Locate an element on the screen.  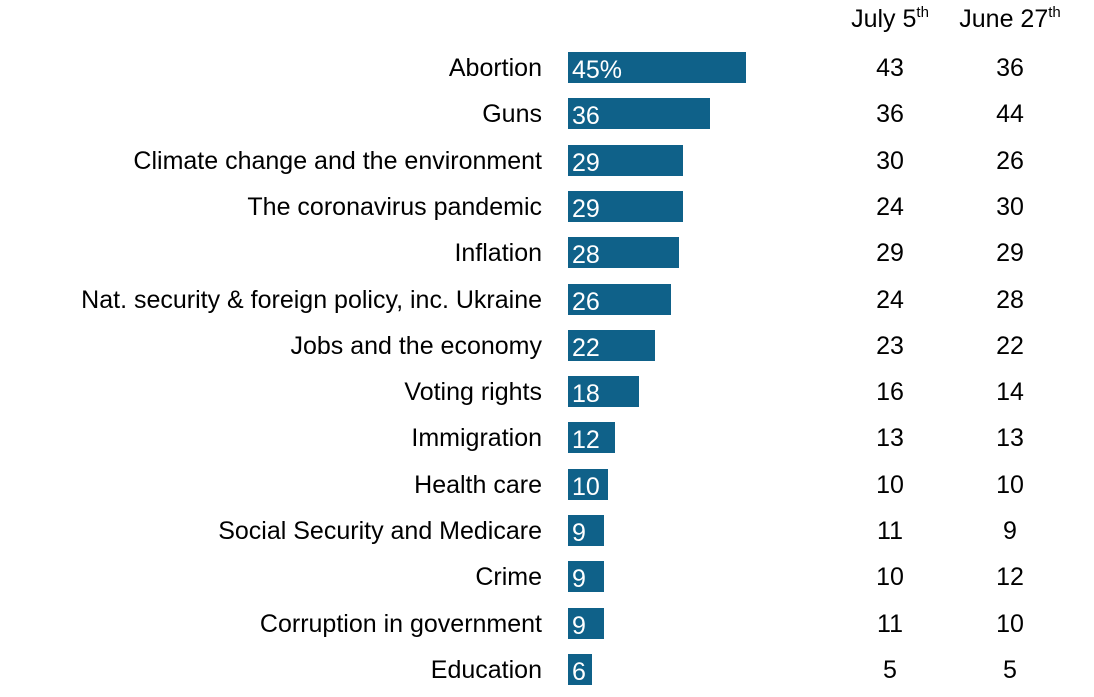
bar-value-label: 28 is located at coordinates (586, 255).